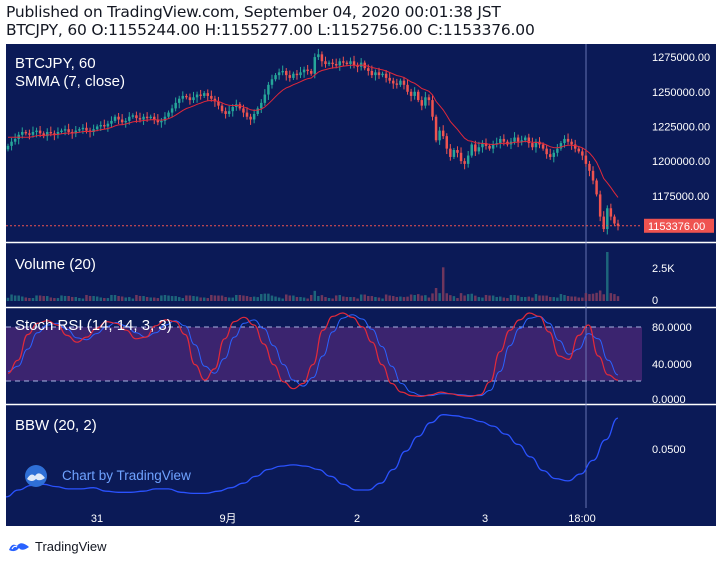  I want to click on footer-brand: TradingView, so click(57, 546).